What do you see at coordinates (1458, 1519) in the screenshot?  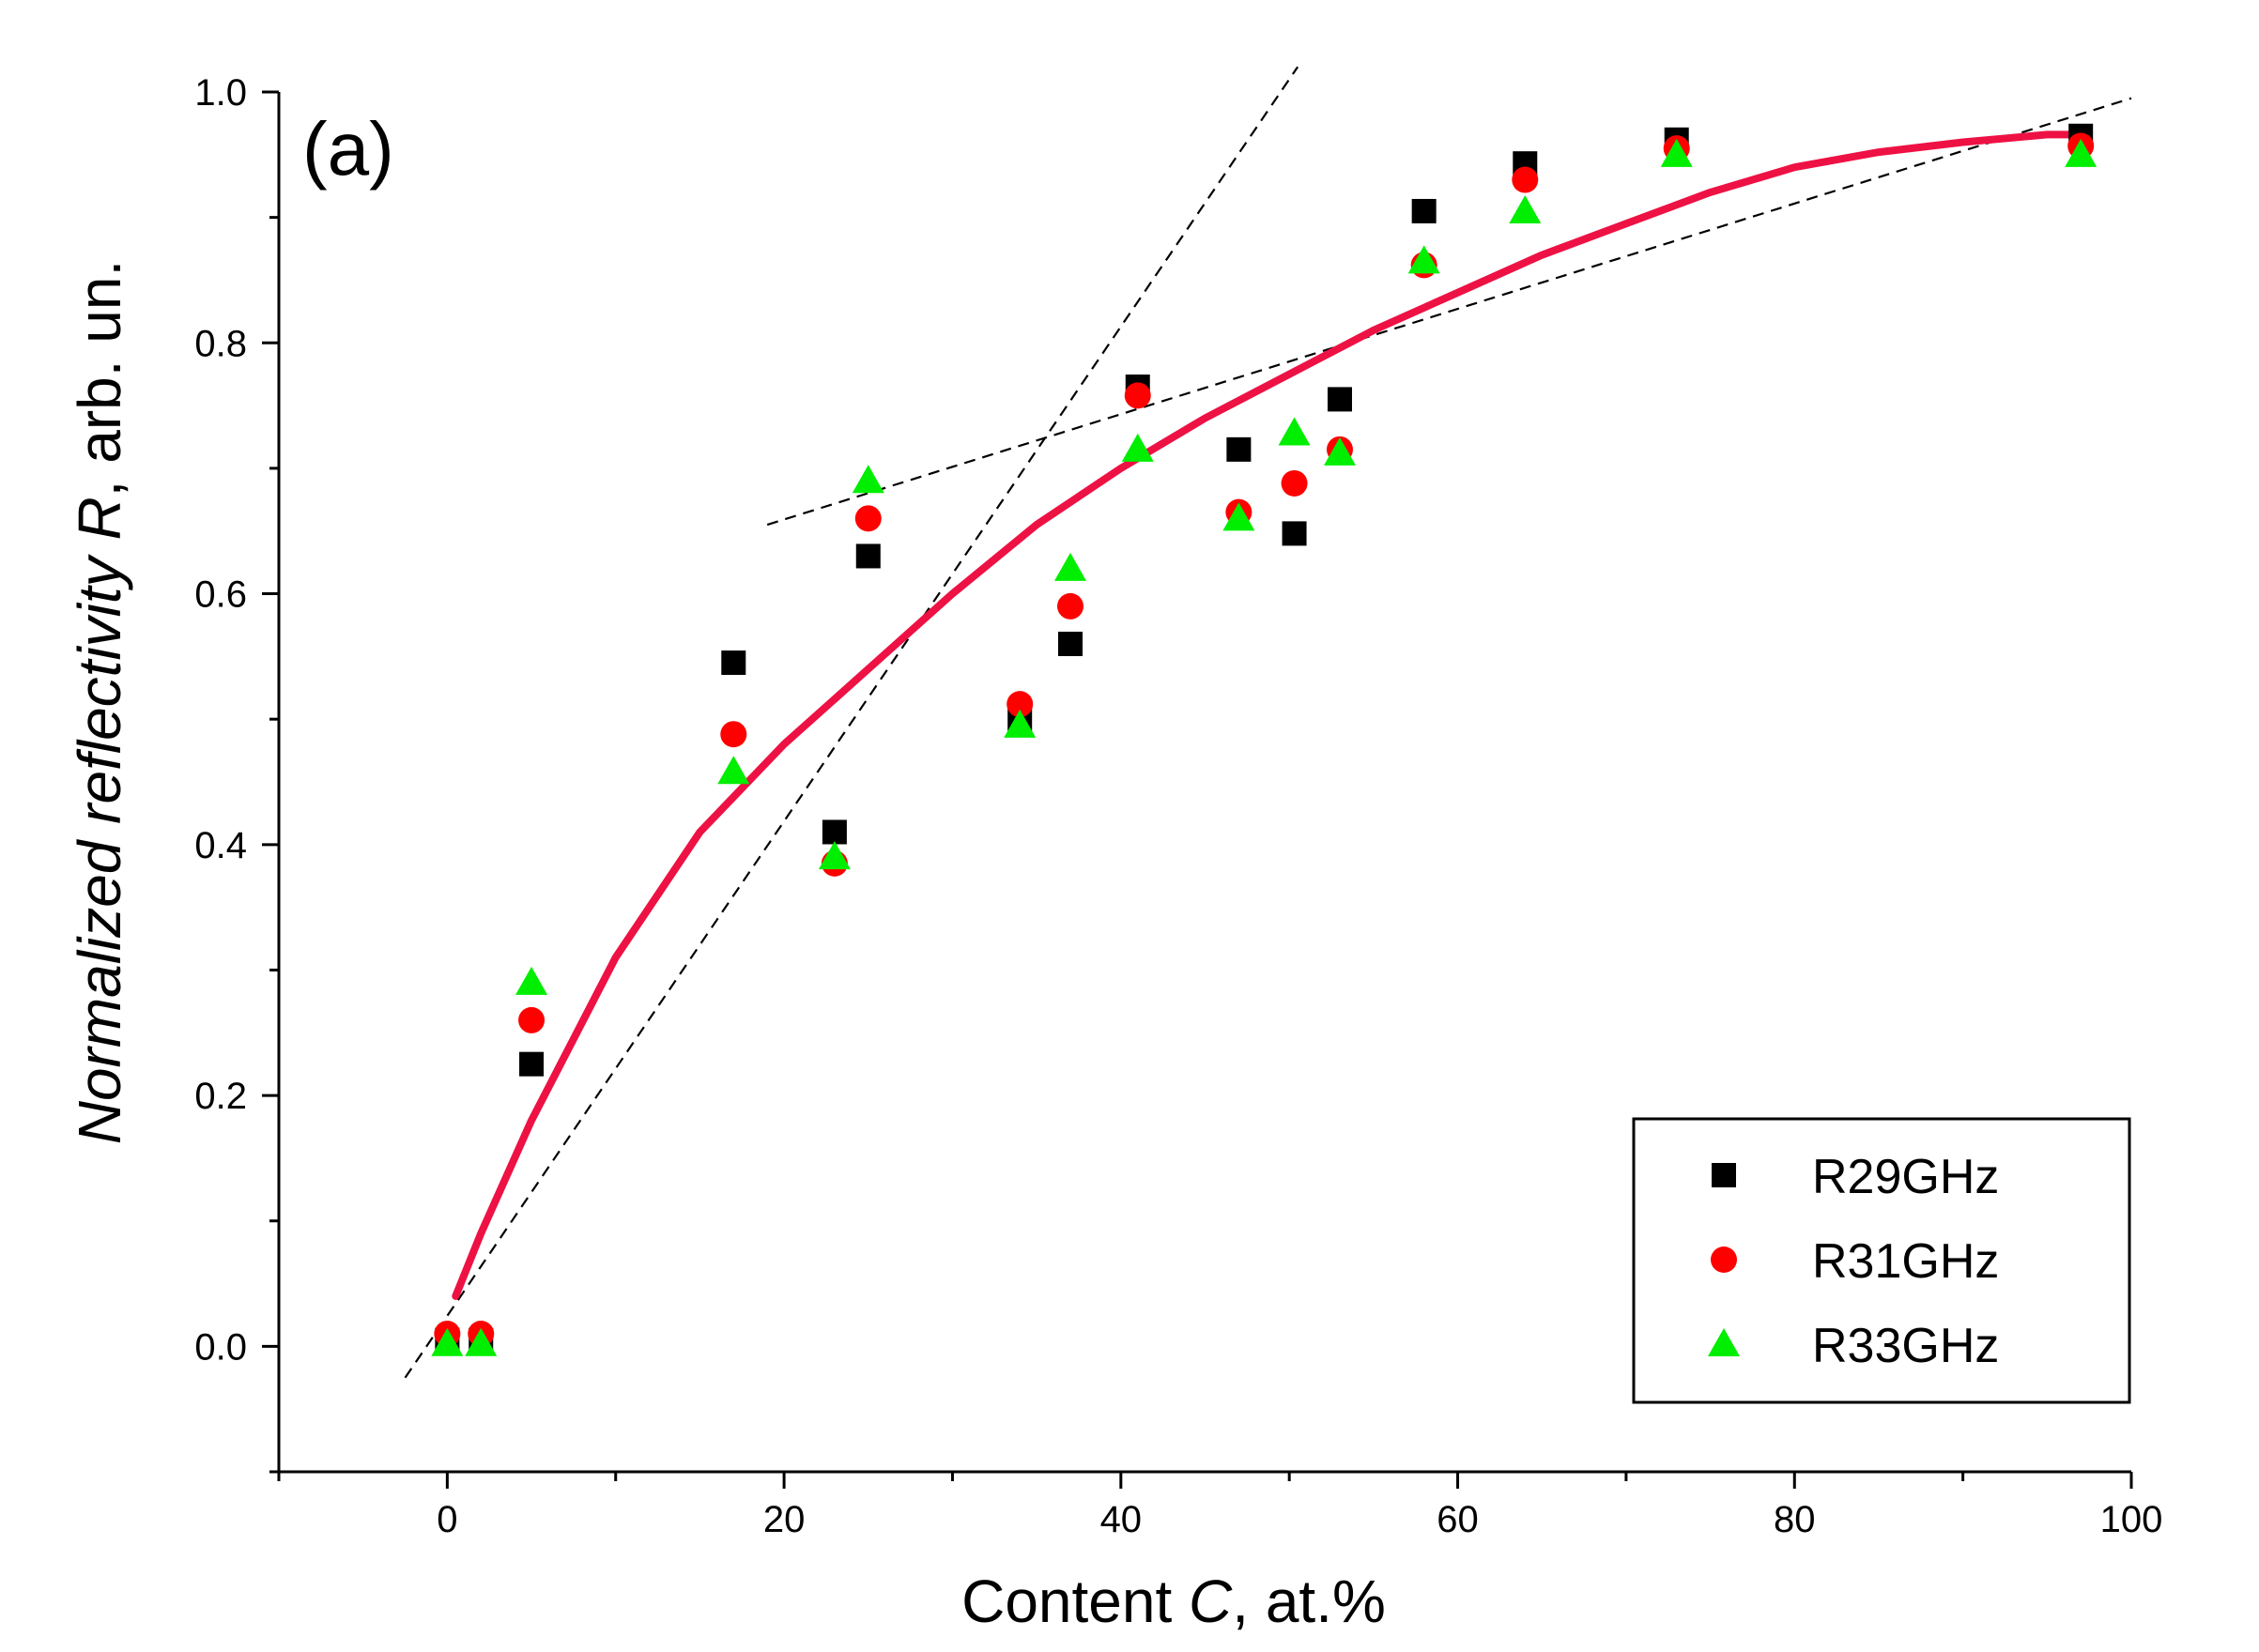 I see `x-tick-label: 60` at bounding box center [1458, 1519].